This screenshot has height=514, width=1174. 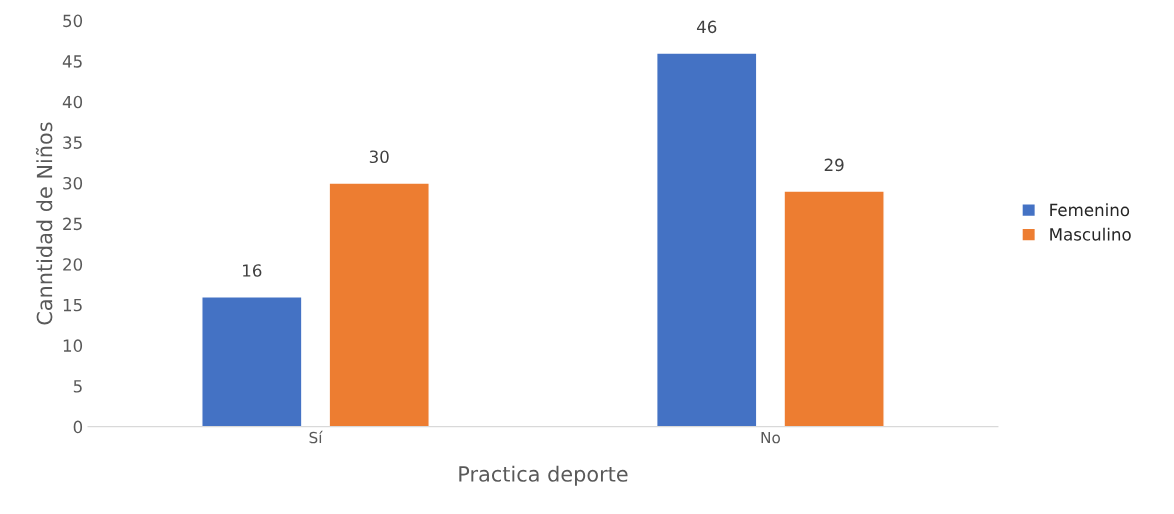 I want to click on y-tick-label: 50, so click(x=73, y=21).